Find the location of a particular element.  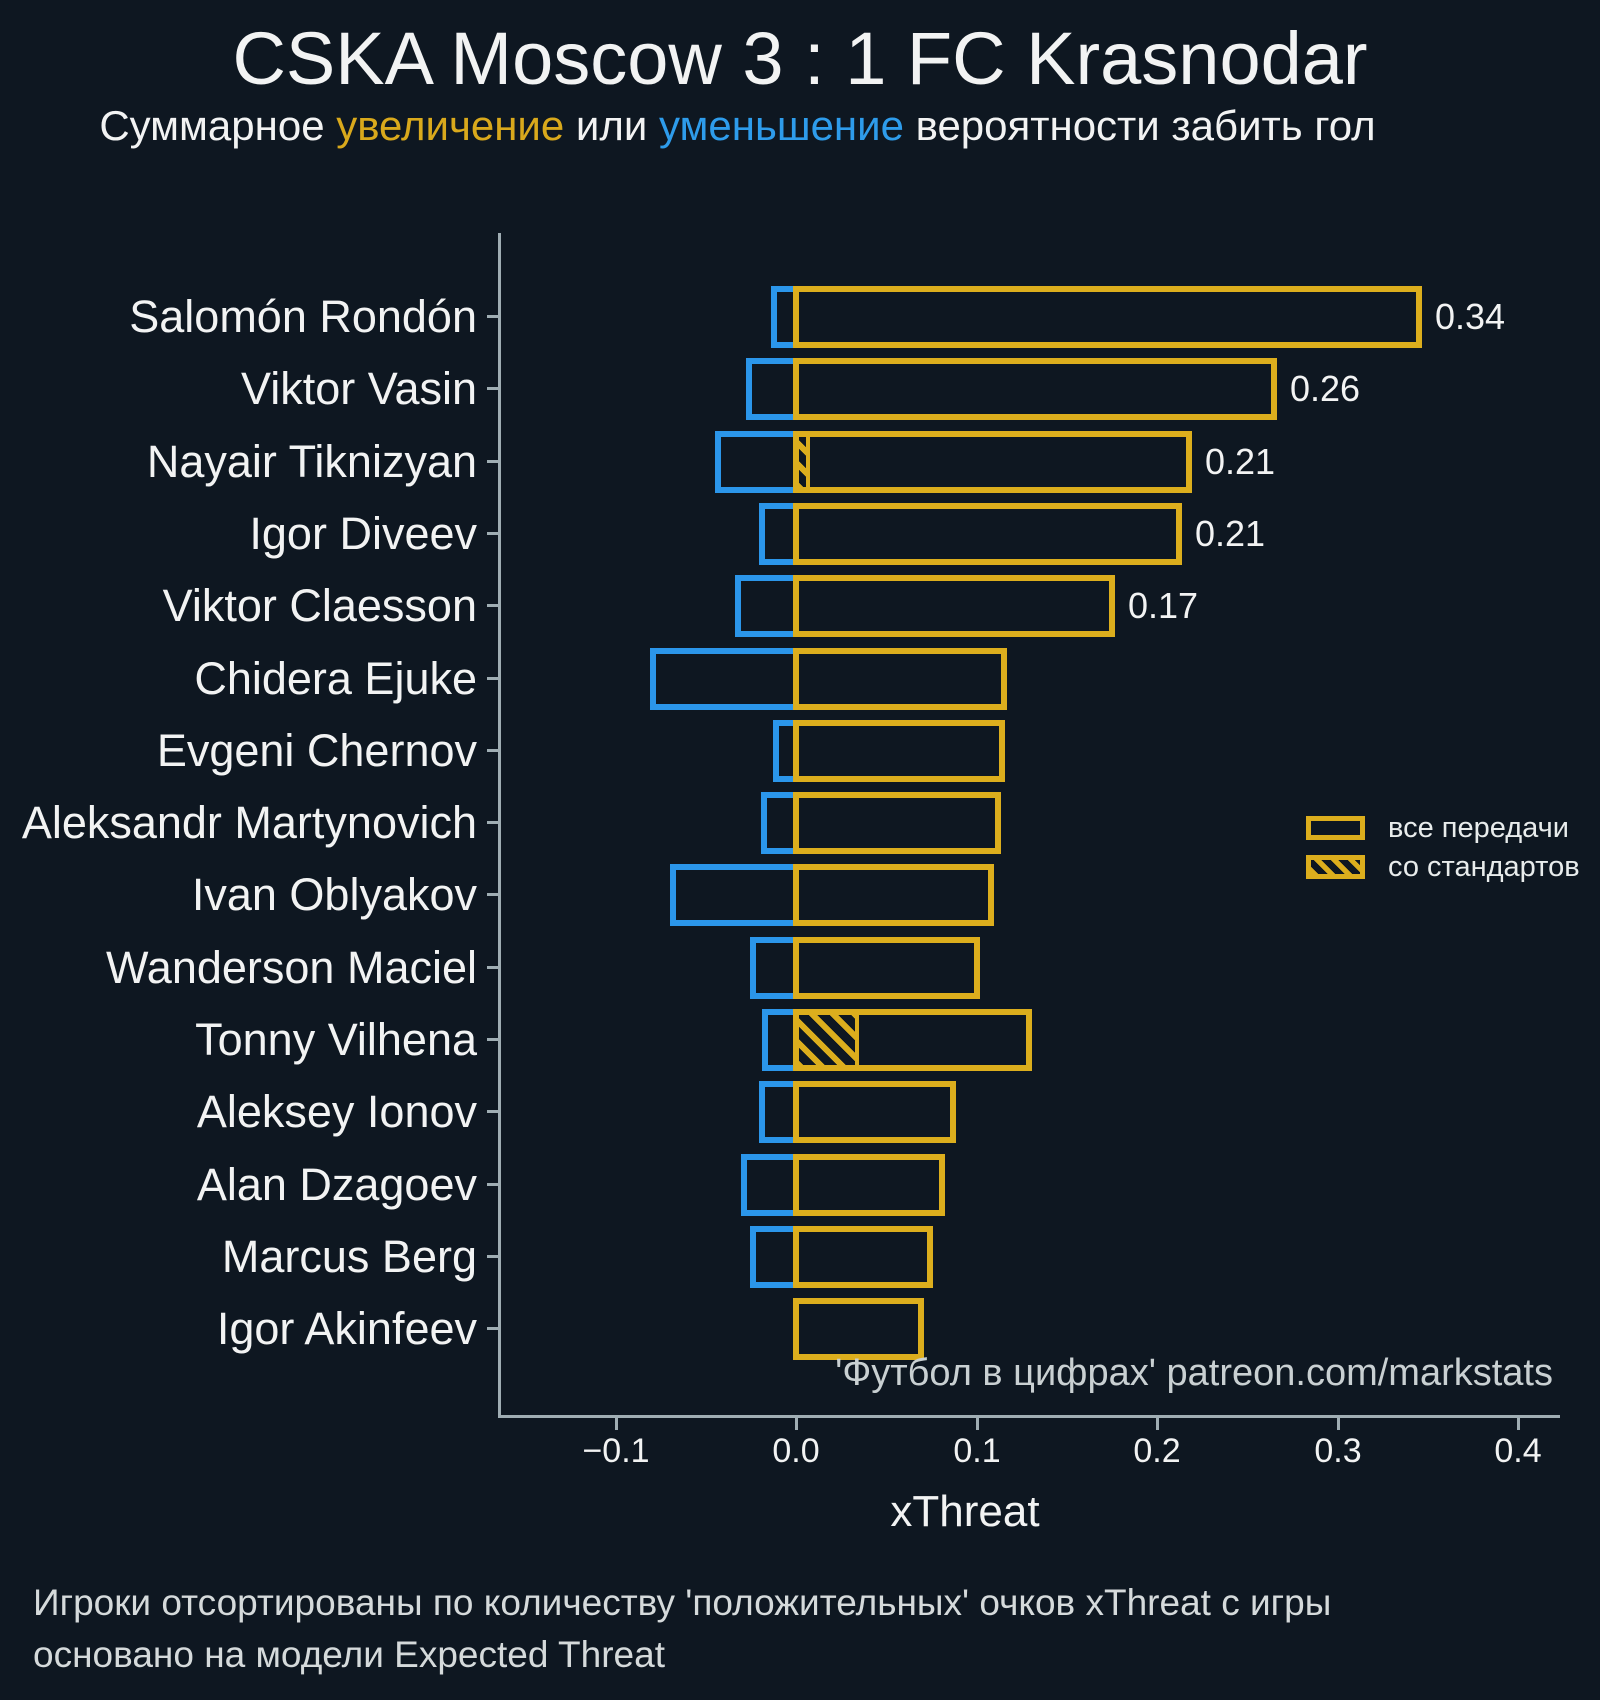

x-axis-title: xThreat is located at coordinates (965, 1511).